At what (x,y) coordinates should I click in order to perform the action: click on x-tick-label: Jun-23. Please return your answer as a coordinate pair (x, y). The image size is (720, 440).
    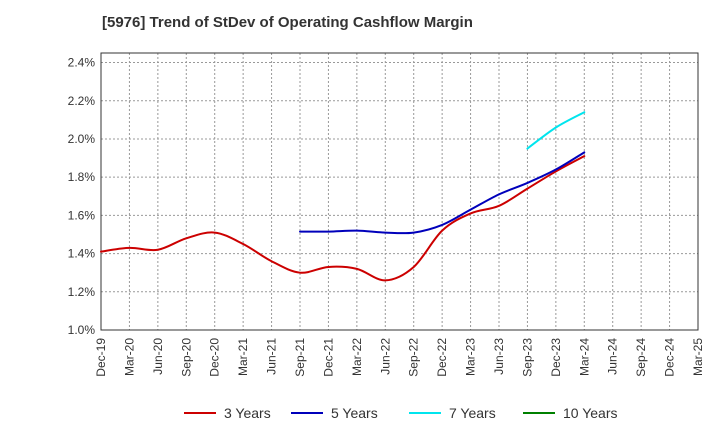
    Looking at the image, I should click on (499, 356).